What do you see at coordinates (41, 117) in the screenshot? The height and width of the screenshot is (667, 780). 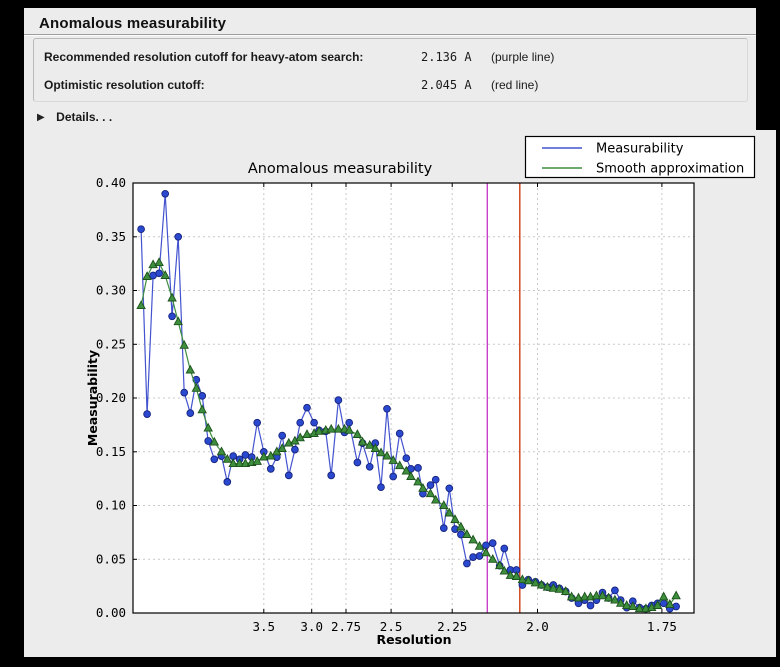 I see `disclosure-triangle-icon: ▶` at bounding box center [41, 117].